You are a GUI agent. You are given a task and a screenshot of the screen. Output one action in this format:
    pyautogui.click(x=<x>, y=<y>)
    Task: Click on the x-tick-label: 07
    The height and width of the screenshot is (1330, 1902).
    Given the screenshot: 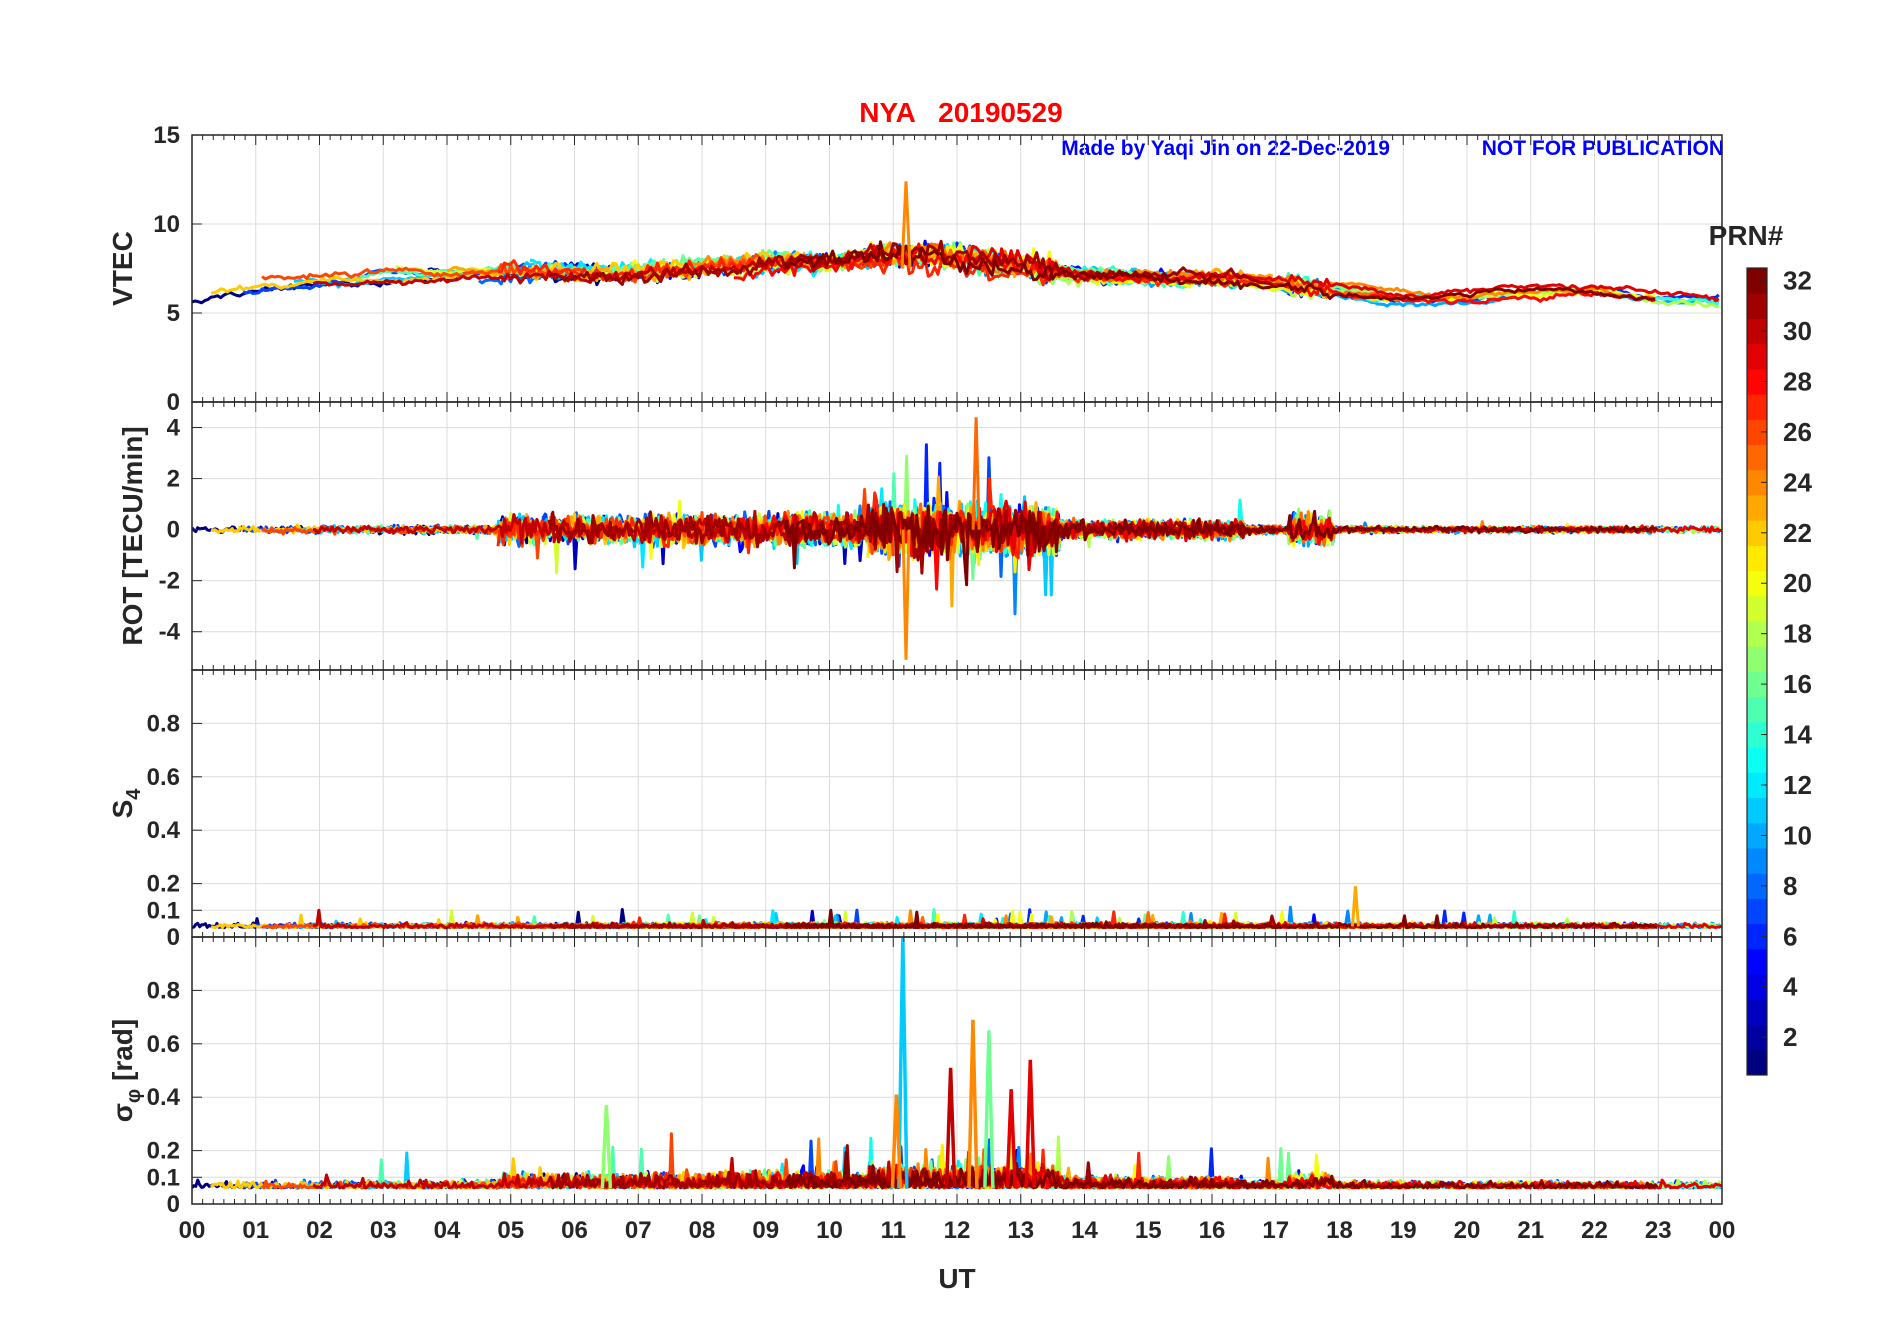 What is the action you would take?
    pyautogui.click(x=638, y=1230)
    